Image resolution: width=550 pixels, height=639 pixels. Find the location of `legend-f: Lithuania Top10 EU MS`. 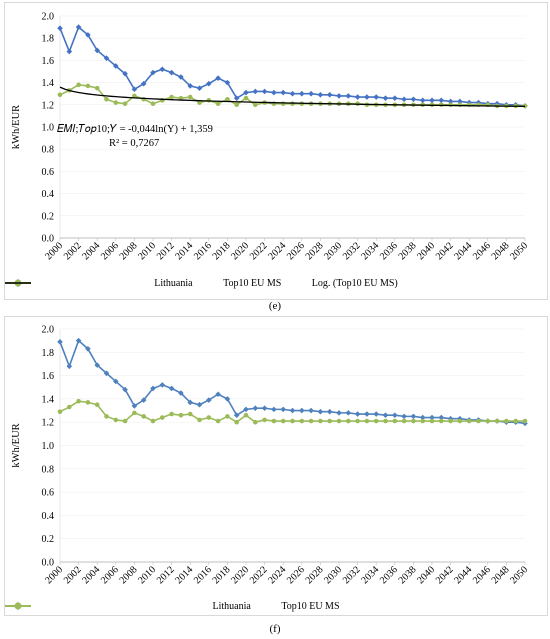

legend-f: Lithuania Top10 EU MS is located at coordinates (276, 606).